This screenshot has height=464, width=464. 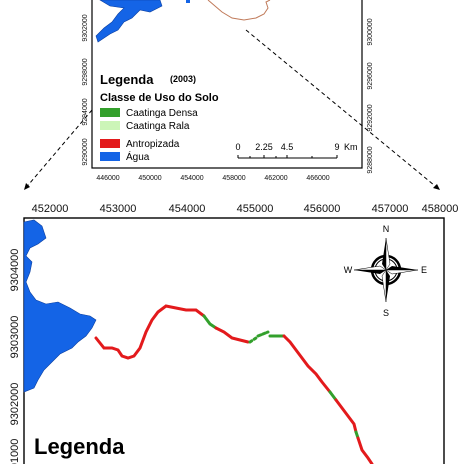 I want to click on compass-rose: N S E W, so click(x=385, y=271).